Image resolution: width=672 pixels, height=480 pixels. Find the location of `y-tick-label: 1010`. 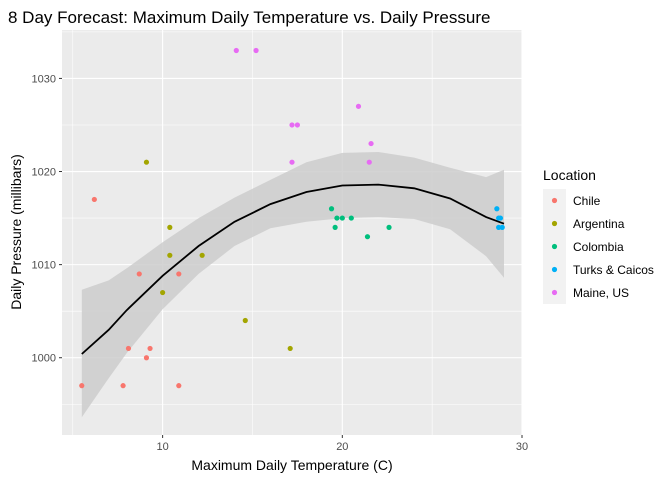

y-tick-label: 1010 is located at coordinates (44, 266).